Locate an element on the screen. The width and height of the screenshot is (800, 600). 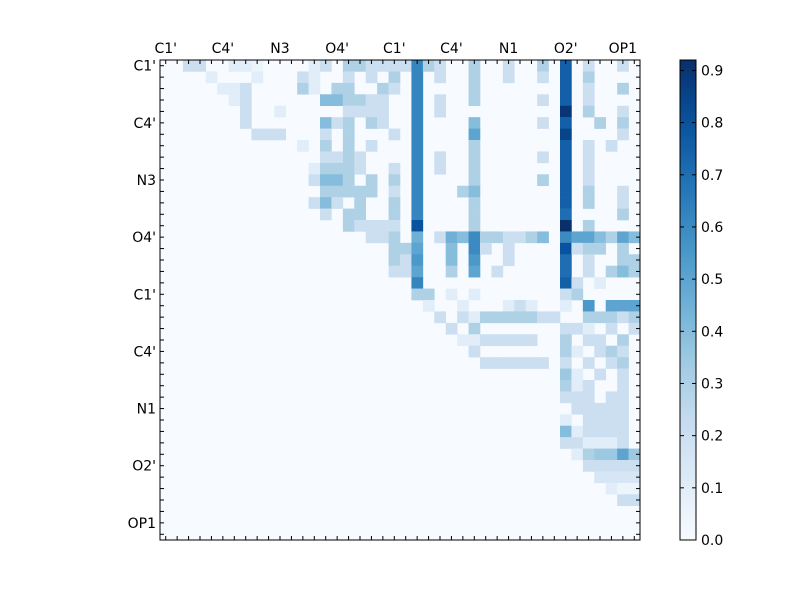
colorbar-tick-label: 0.6 is located at coordinates (712, 228).